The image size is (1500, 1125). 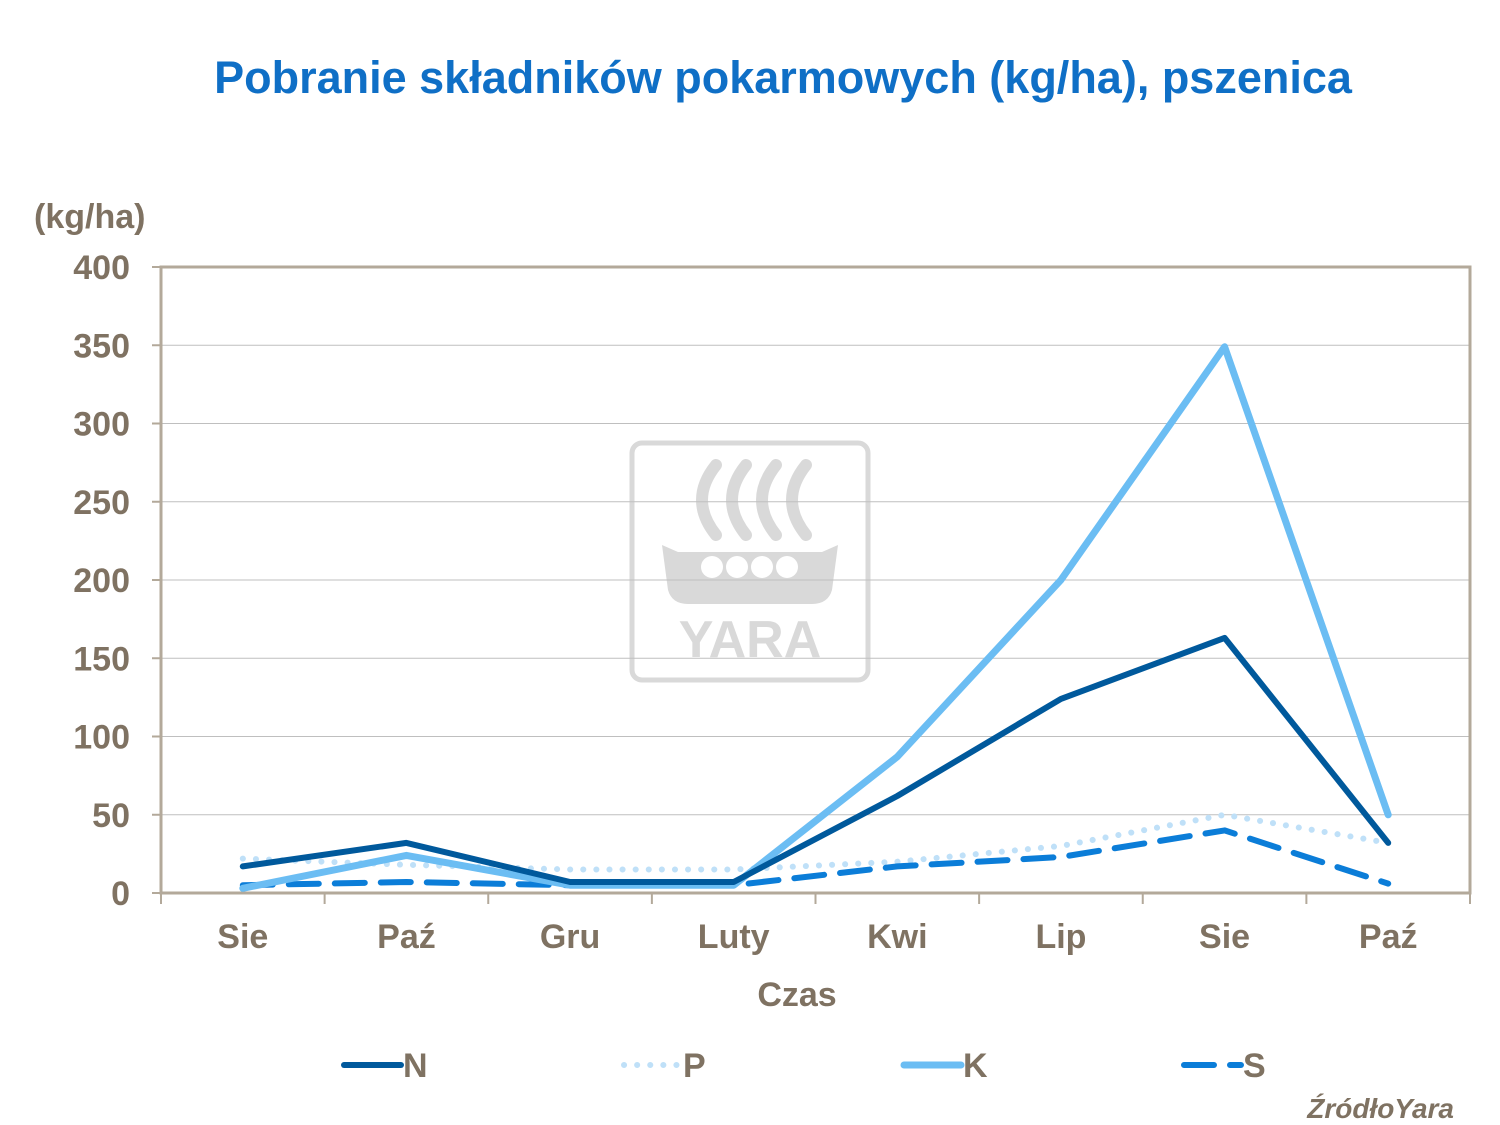 I want to click on y-tick-label: 400, so click(x=101, y=268).